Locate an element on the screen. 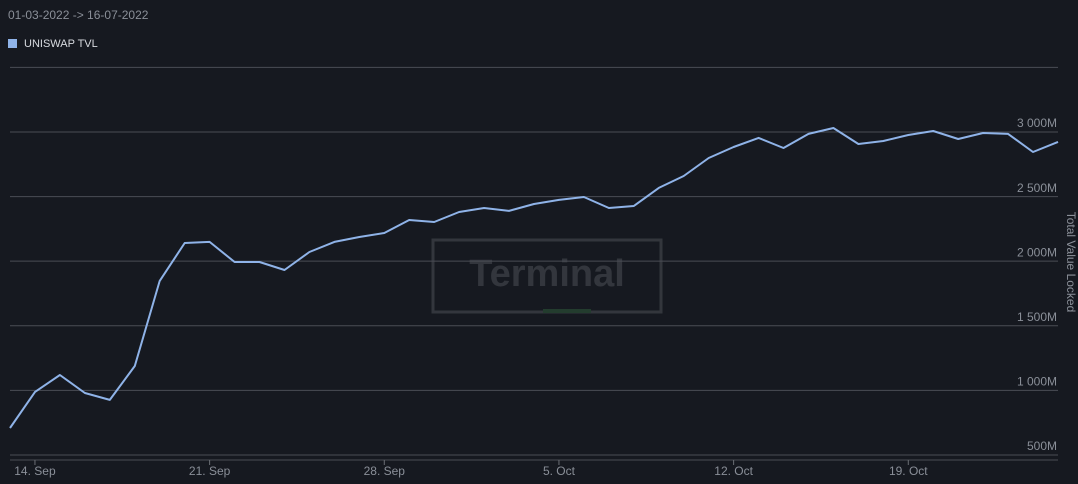 The height and width of the screenshot is (484, 1078). y-tick-label: 1 000M is located at coordinates (1037, 382).